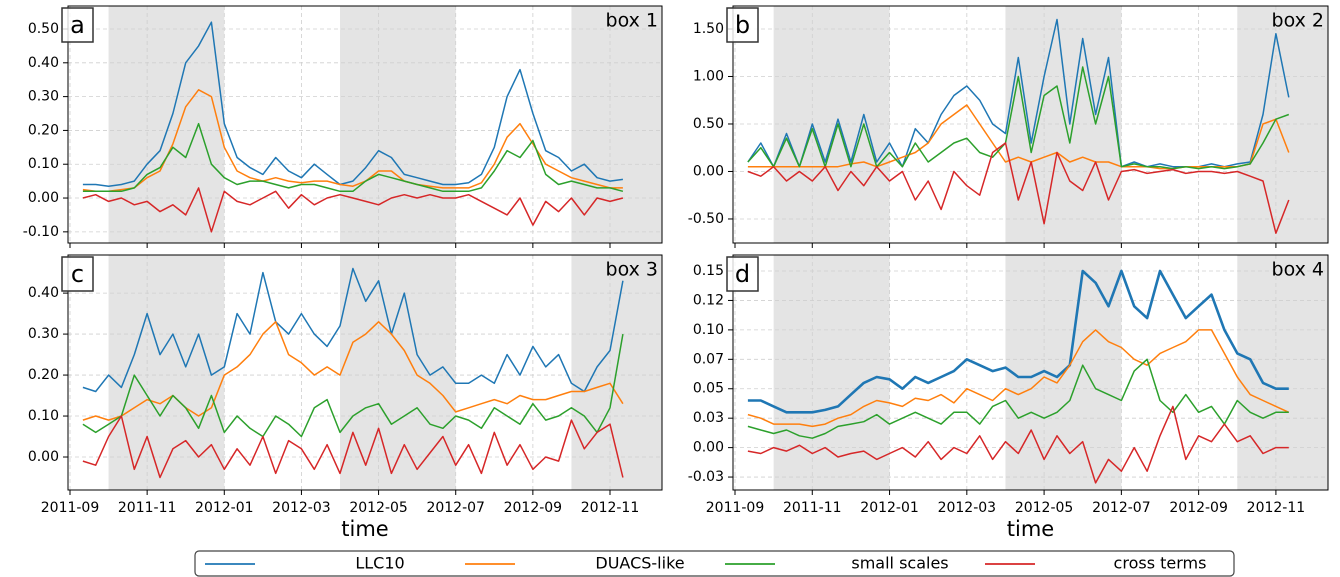  What do you see at coordinates (708, 389) in the screenshot?
I see `y-tick-label: 0.05` at bounding box center [708, 389].